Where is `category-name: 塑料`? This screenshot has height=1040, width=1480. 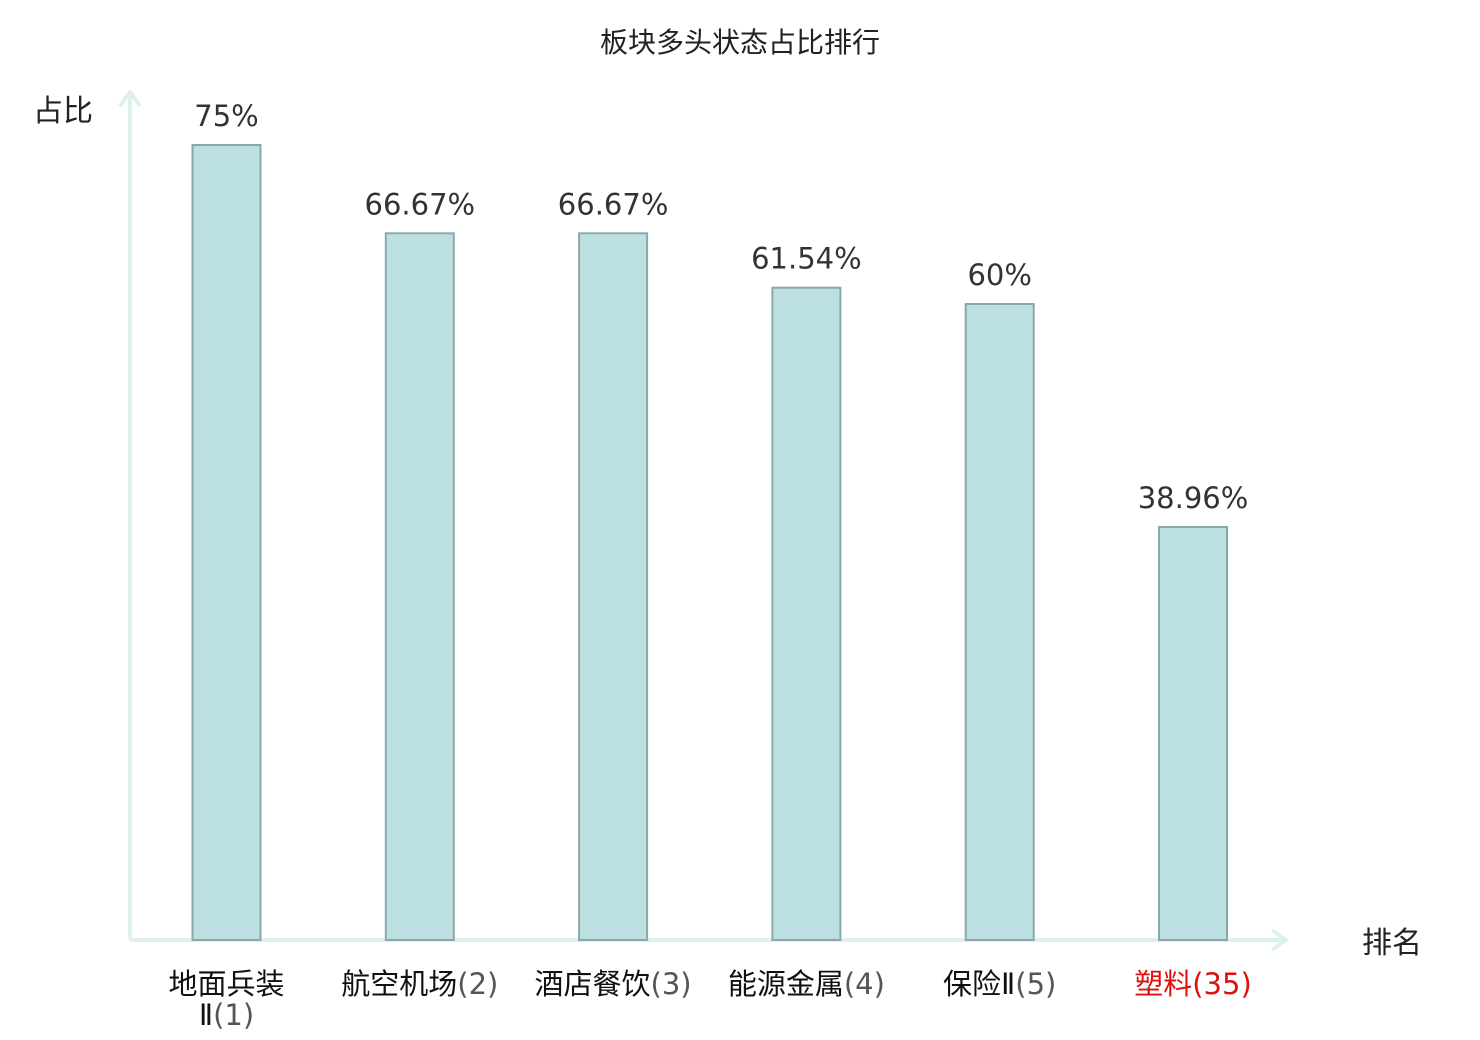 category-name: 塑料 is located at coordinates (1163, 984).